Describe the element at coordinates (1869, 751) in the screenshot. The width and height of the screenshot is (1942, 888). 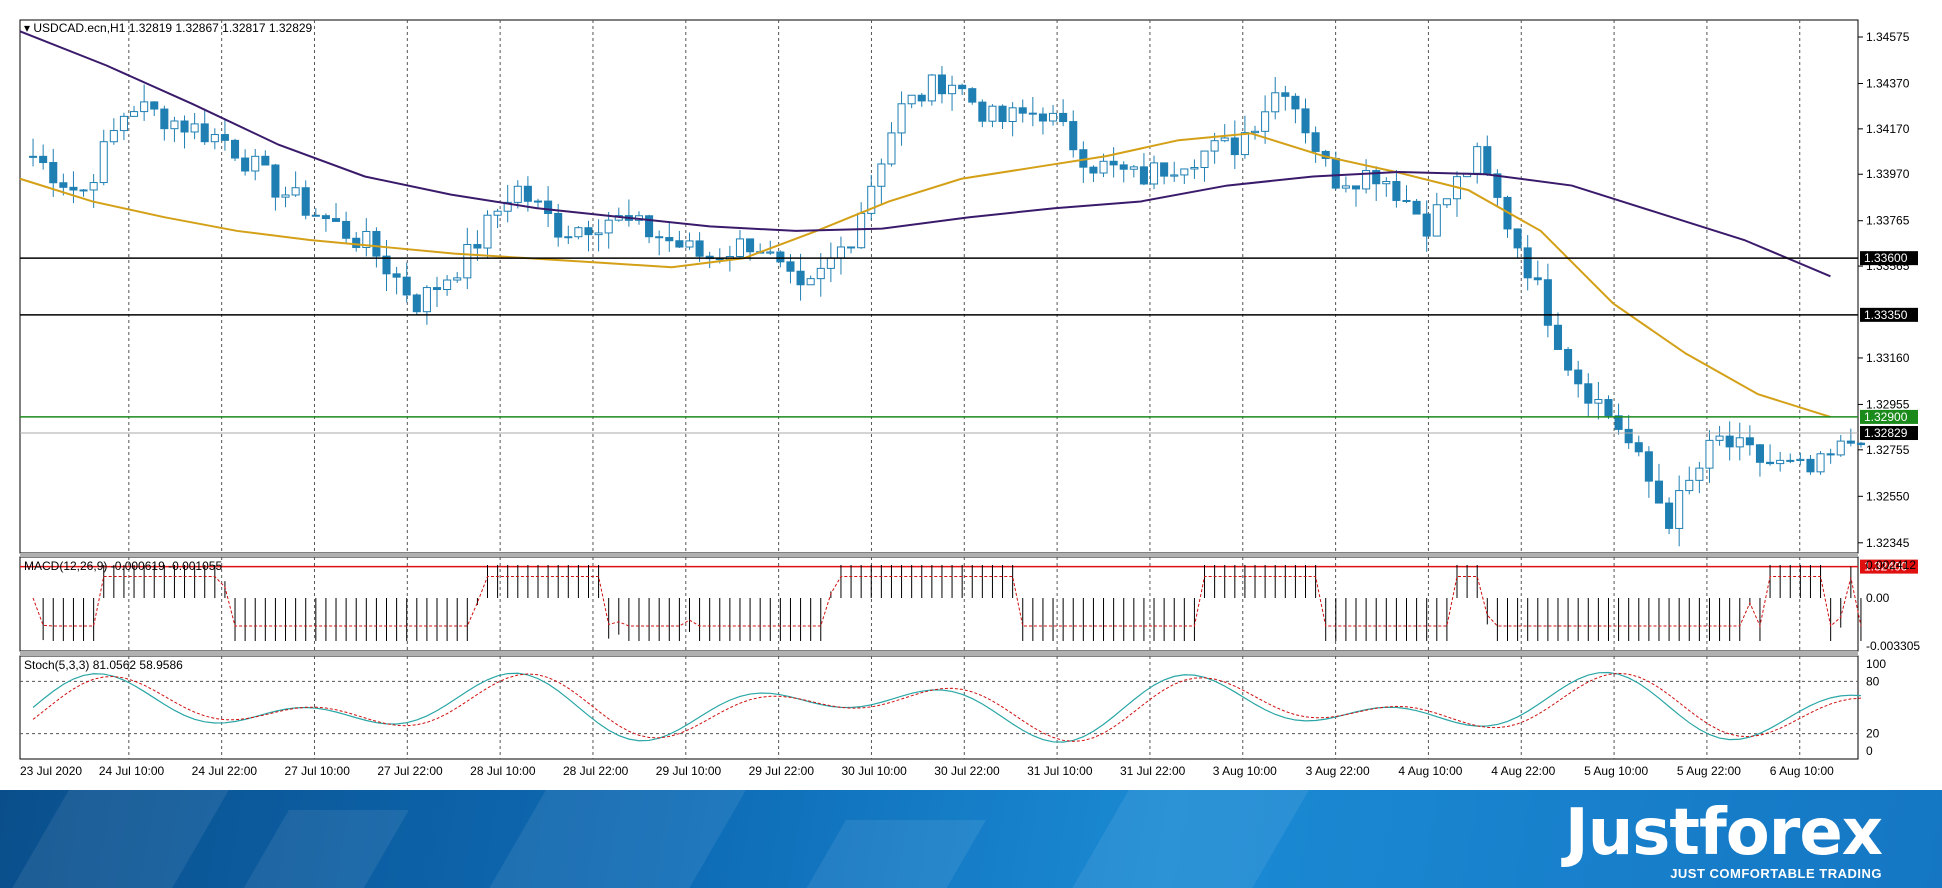
I see `stoch-tick-label: 0` at that location.